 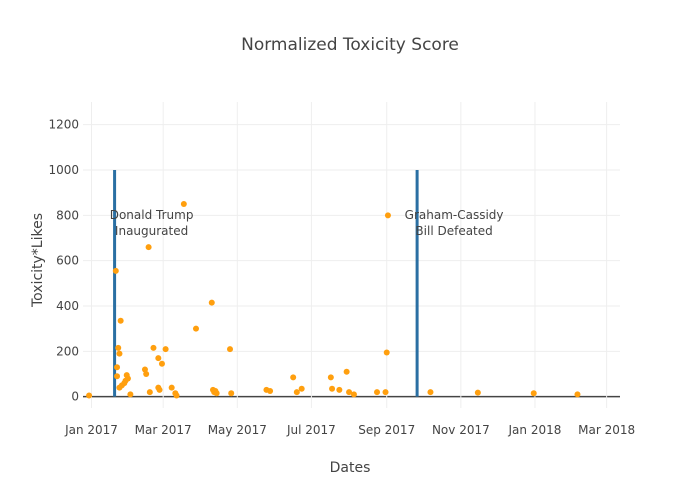 What do you see at coordinates (461, 430) in the screenshot?
I see `x-tick-label: Nov 2017` at bounding box center [461, 430].